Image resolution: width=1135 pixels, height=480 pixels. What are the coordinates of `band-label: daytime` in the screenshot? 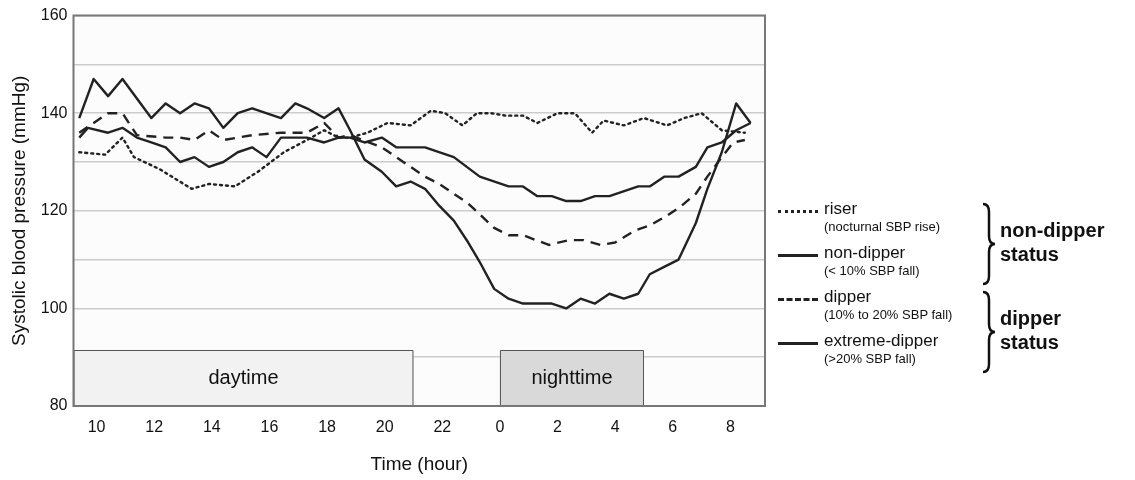 It's located at (243, 376).